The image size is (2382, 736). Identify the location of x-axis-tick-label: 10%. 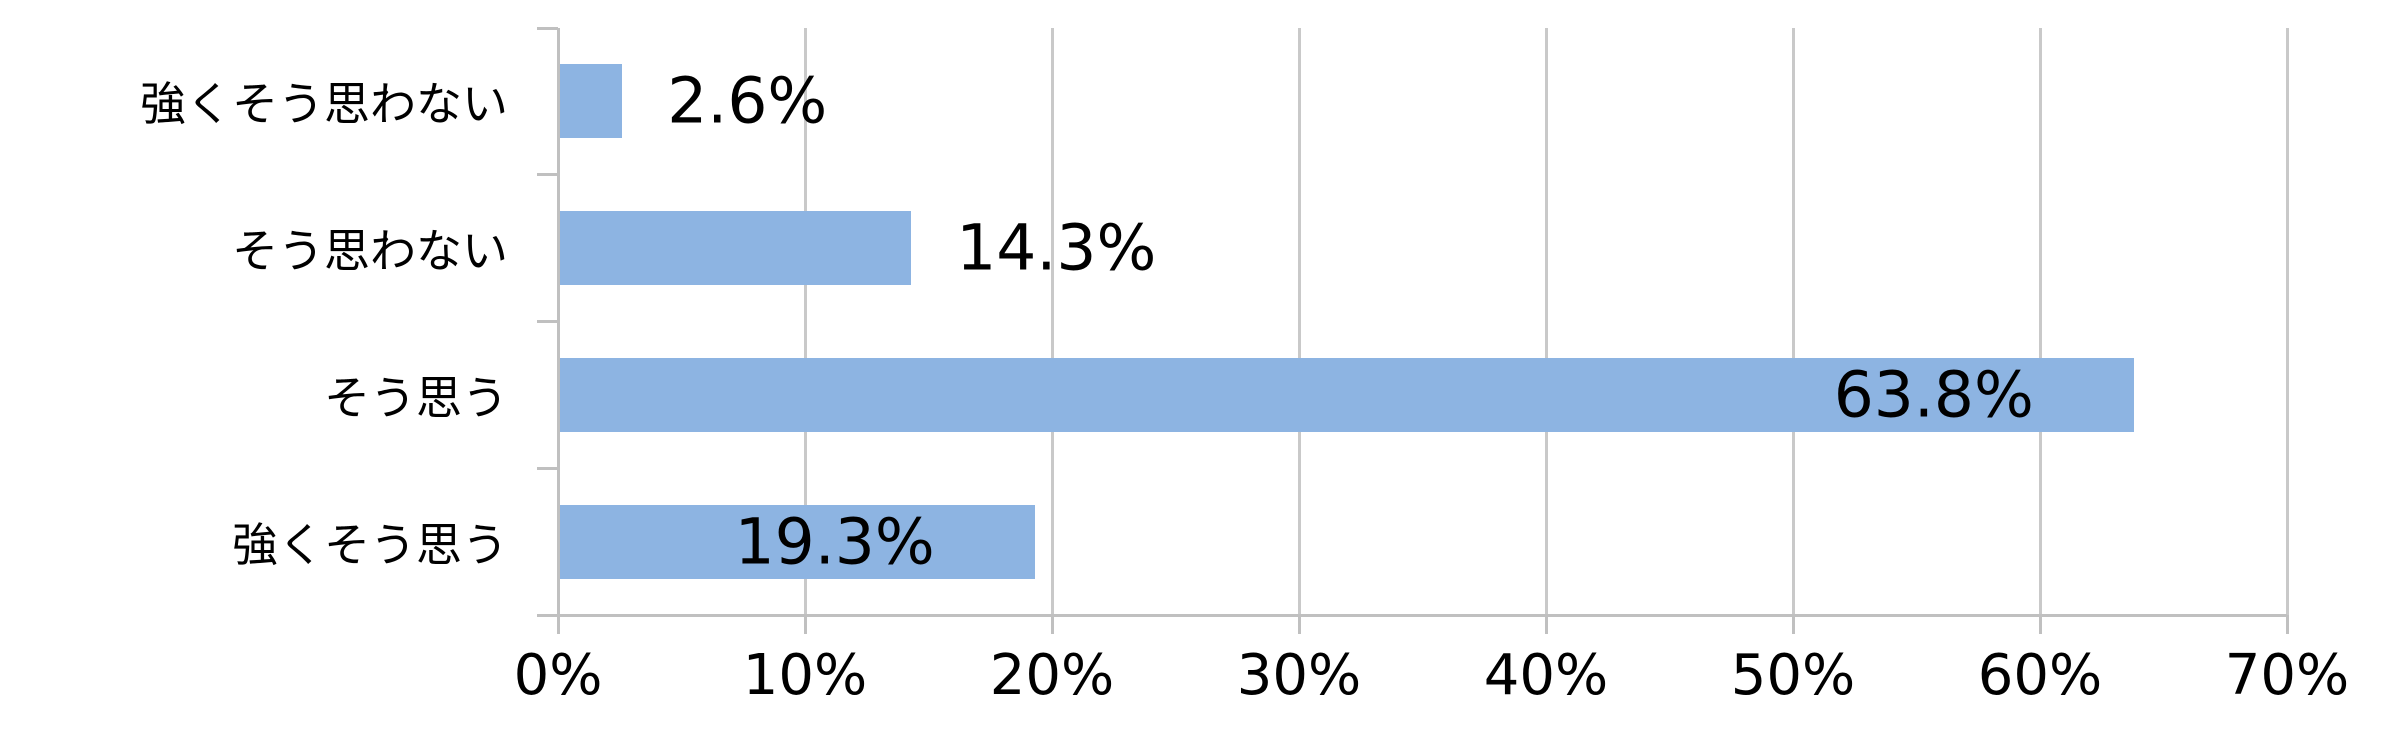
(805, 675).